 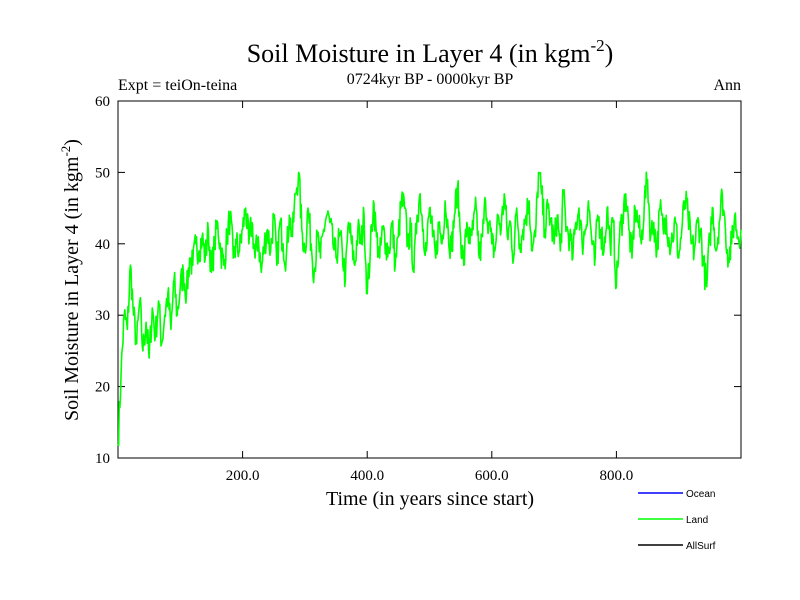 I want to click on y-axis-label: Soil Moisture in Layer 4 (in kgm-2), so click(x=70, y=280).